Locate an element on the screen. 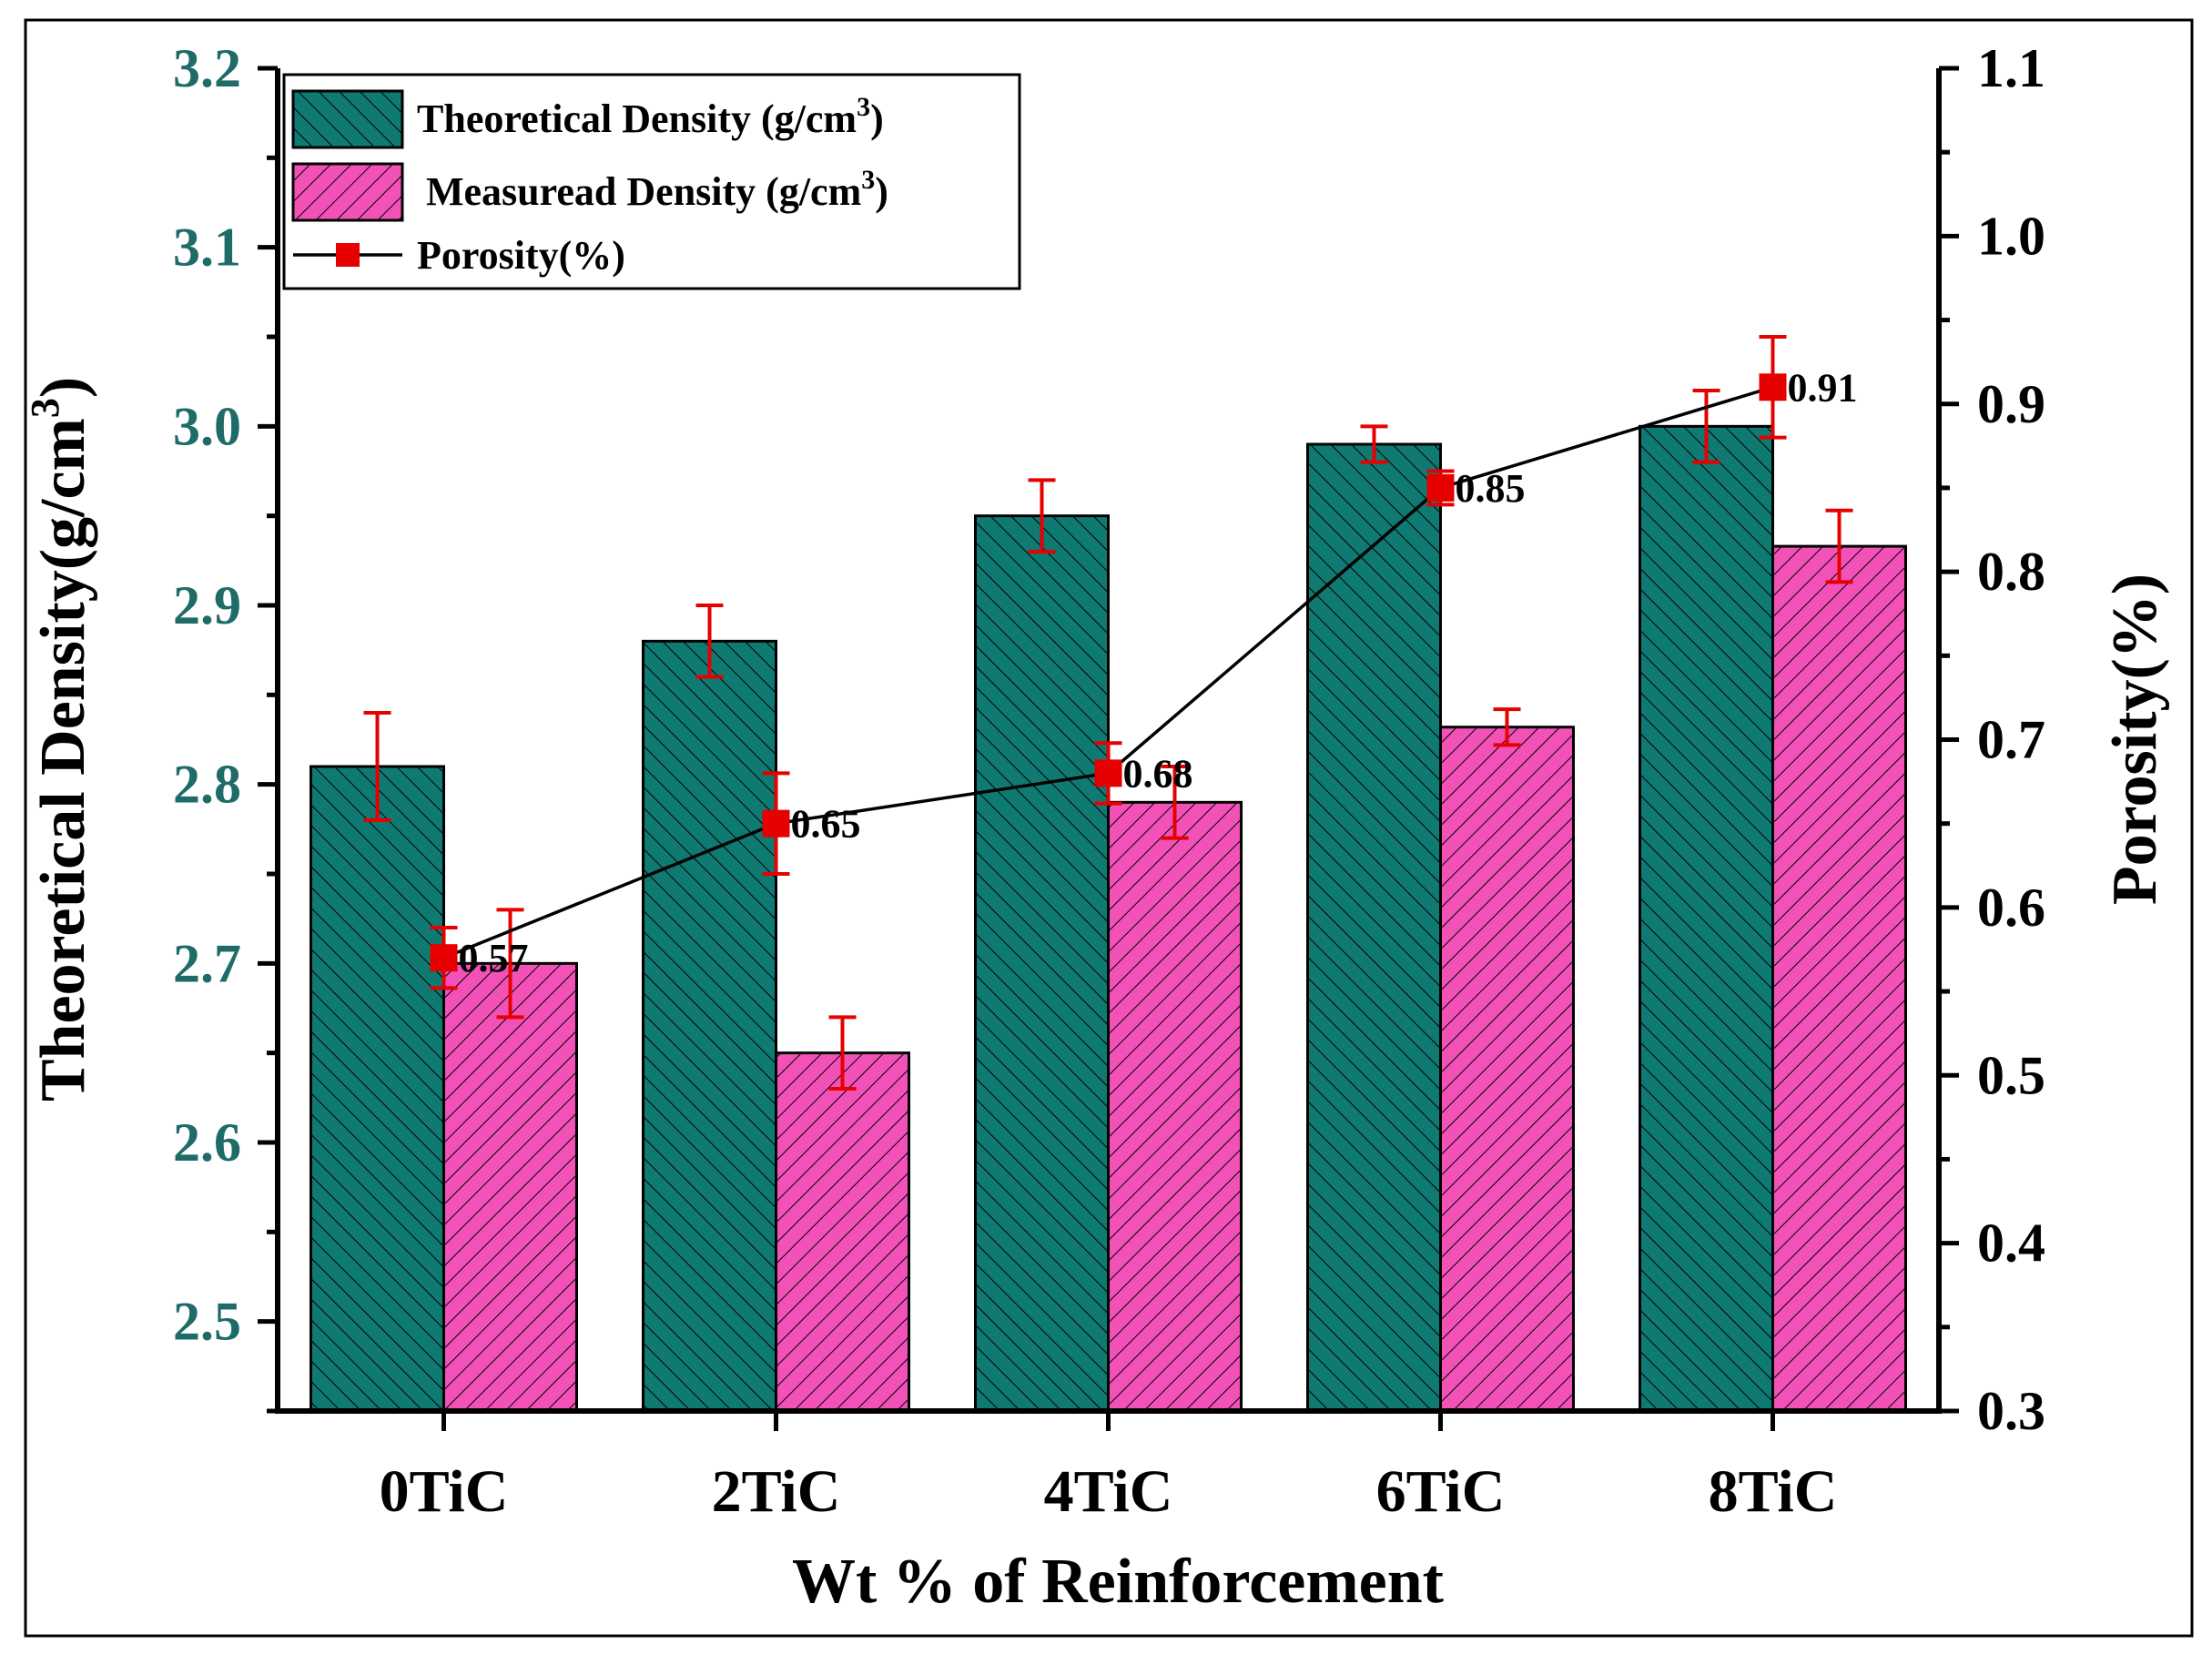  legend-item-measured: Measuread Density (g/cm3) is located at coordinates (589, 192).